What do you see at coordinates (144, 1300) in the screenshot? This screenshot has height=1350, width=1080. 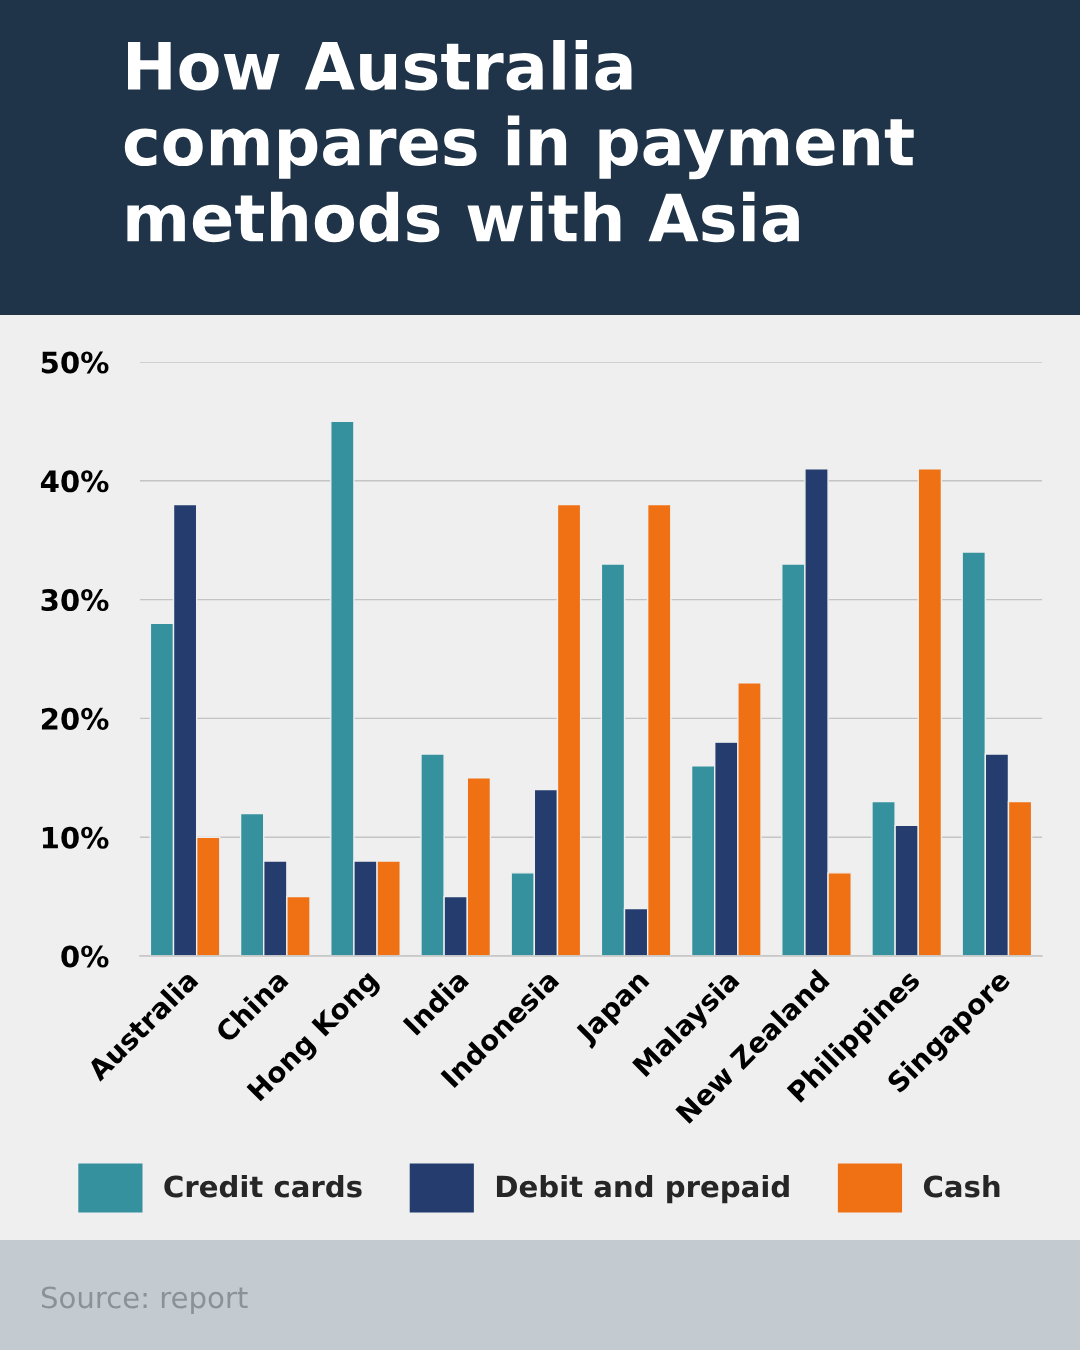 I see `source-note: Source: report` at bounding box center [144, 1300].